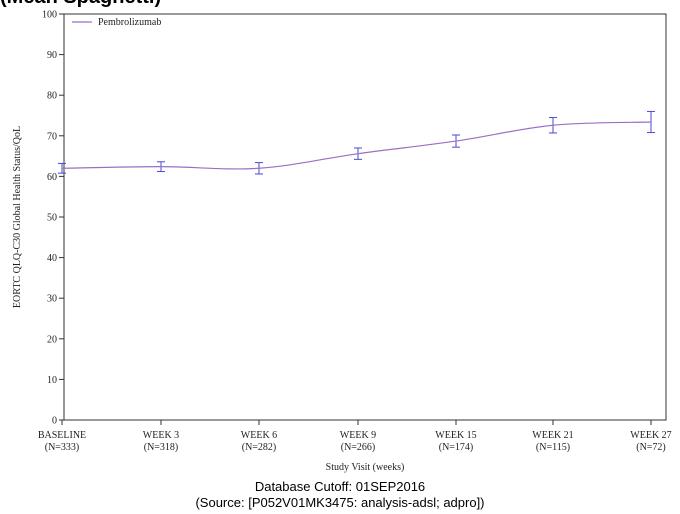  I want to click on y-tick-label: 10, so click(52, 380).